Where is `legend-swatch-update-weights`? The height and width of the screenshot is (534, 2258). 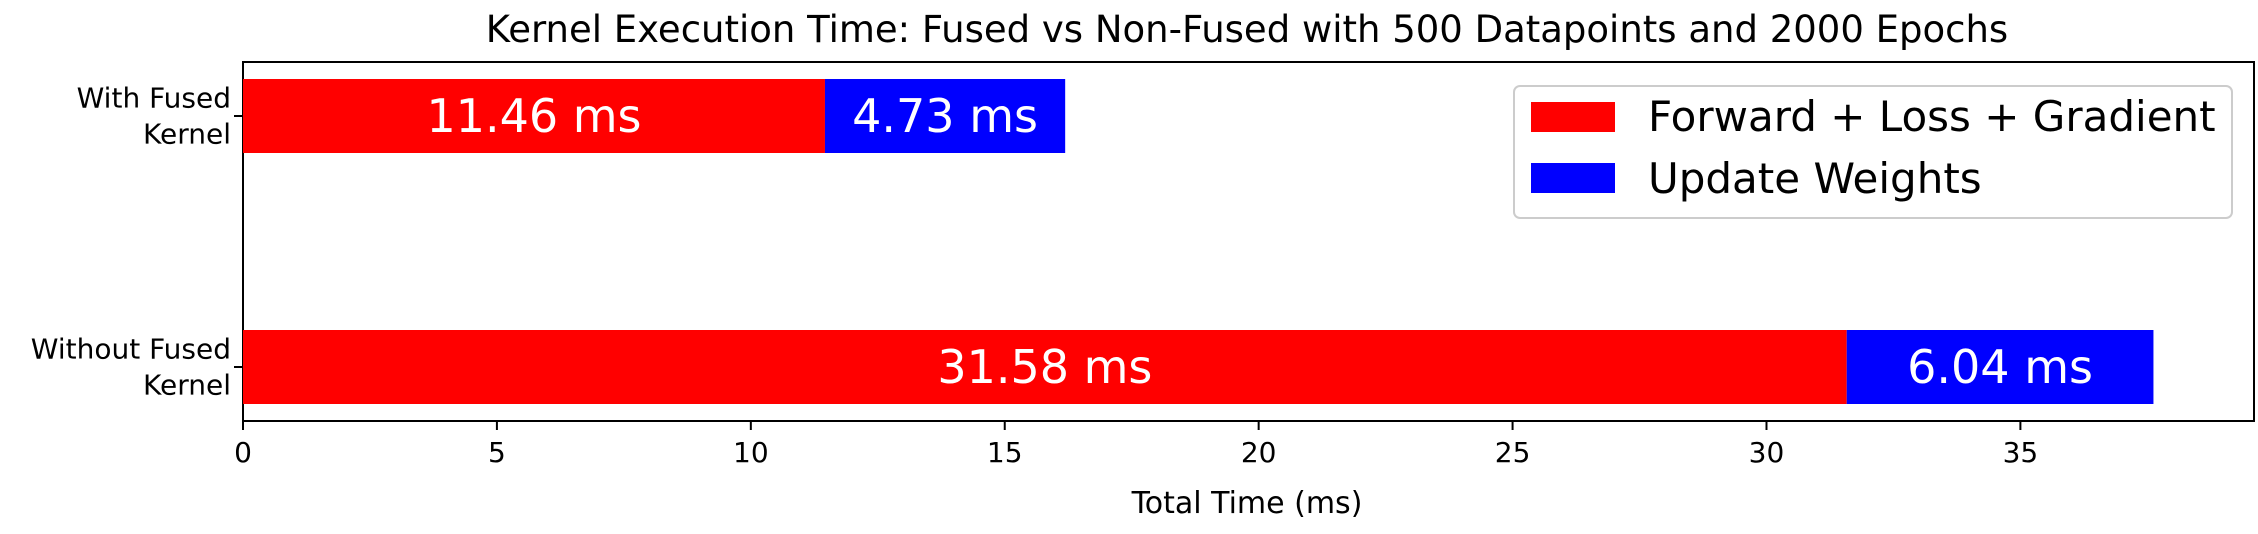
legend-swatch-update-weights is located at coordinates (1573, 178).